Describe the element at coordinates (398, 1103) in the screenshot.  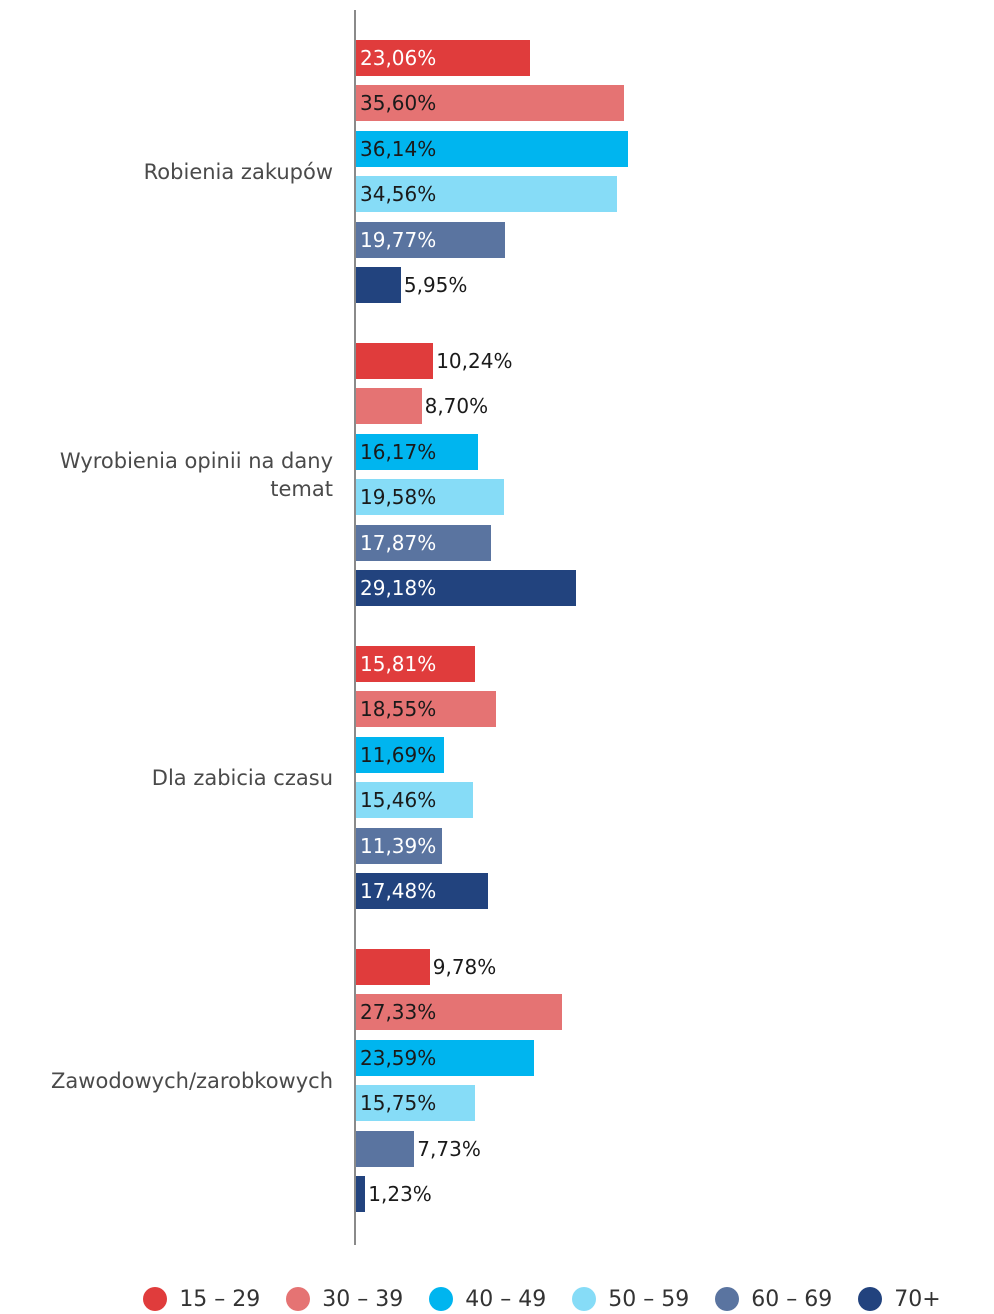
I see `value-label: 15,75%` at that location.